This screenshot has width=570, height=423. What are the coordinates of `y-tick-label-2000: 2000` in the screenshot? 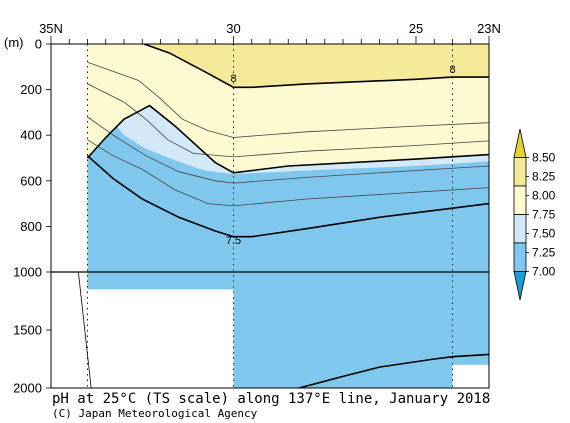 It's located at (27, 388).